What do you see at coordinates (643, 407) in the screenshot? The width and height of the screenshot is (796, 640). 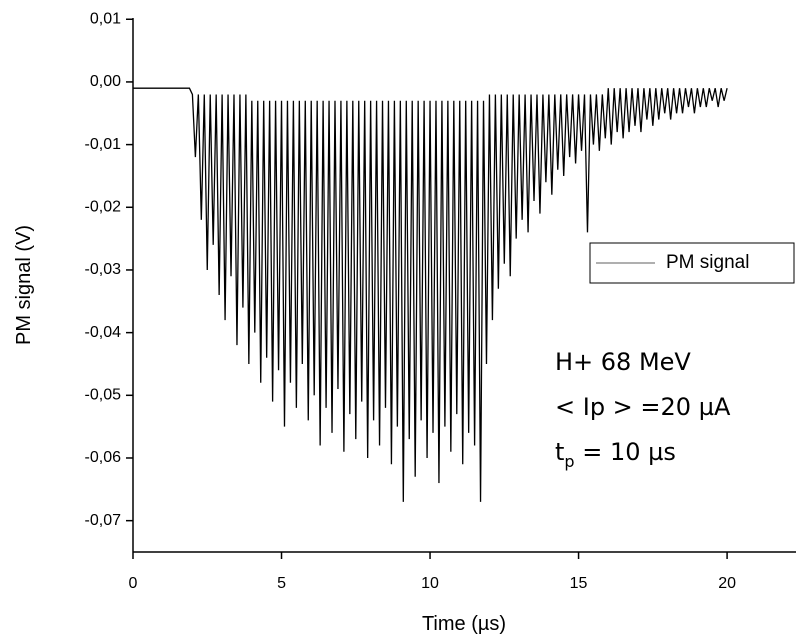 I see `annotation: < Ip > =20 µA` at bounding box center [643, 407].